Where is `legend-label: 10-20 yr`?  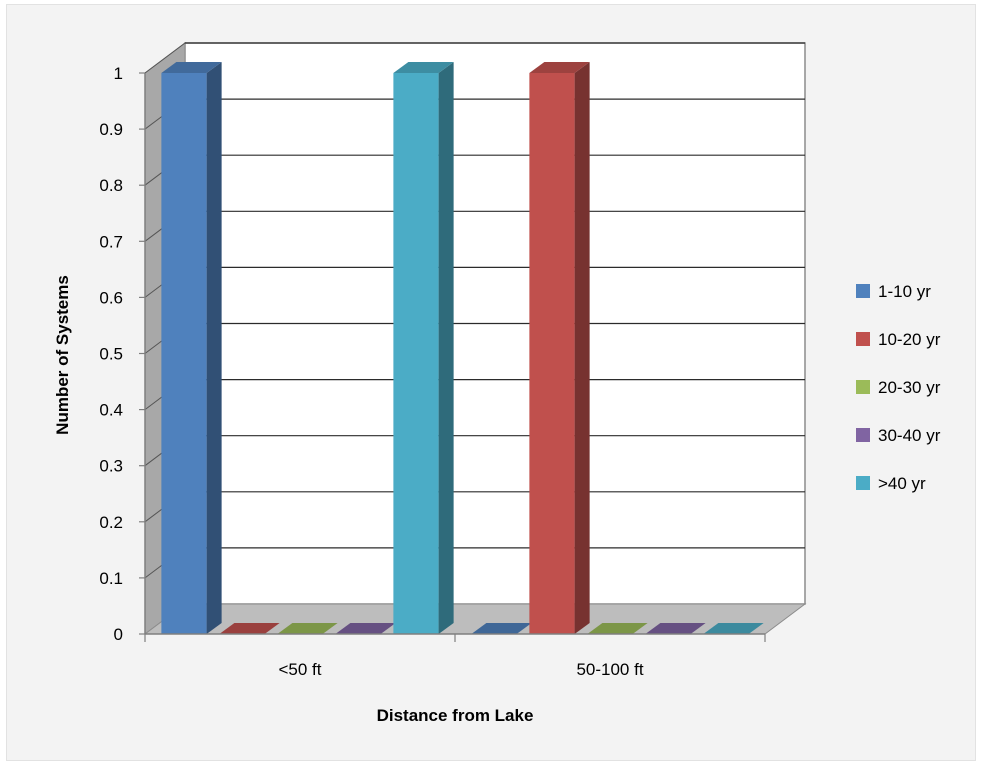 legend-label: 10-20 yr is located at coordinates (909, 339).